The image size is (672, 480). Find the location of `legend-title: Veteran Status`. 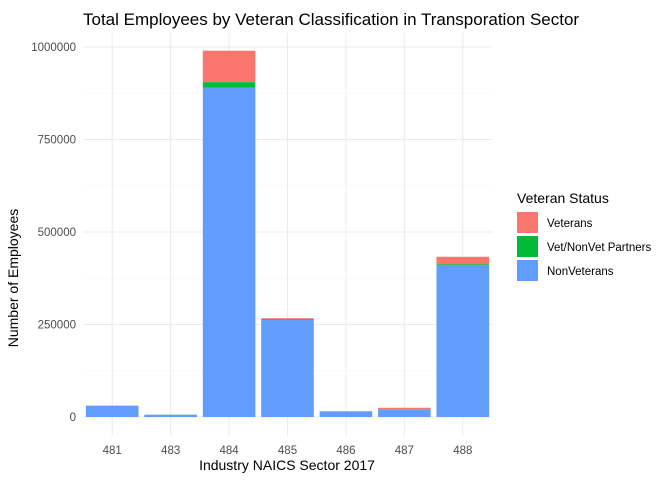

legend-title: Veteran Status is located at coordinates (563, 198).